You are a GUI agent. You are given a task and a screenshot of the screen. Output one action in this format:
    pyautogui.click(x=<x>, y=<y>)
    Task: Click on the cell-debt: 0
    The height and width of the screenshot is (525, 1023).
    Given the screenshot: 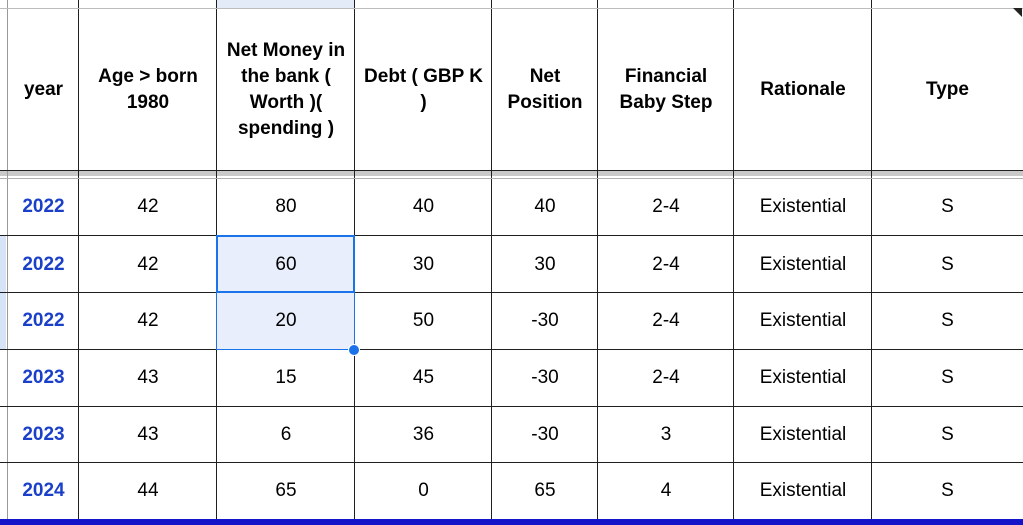 What is the action you would take?
    pyautogui.click(x=423, y=490)
    